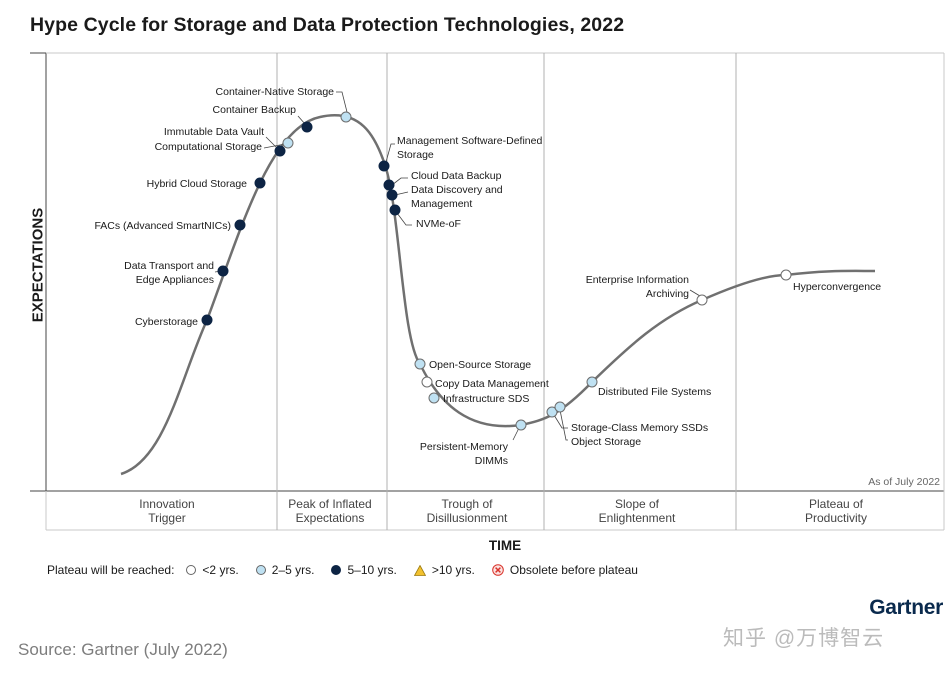 This screenshot has width=950, height=675. What do you see at coordinates (906, 607) in the screenshot?
I see `gartner-logo: Gartner` at bounding box center [906, 607].